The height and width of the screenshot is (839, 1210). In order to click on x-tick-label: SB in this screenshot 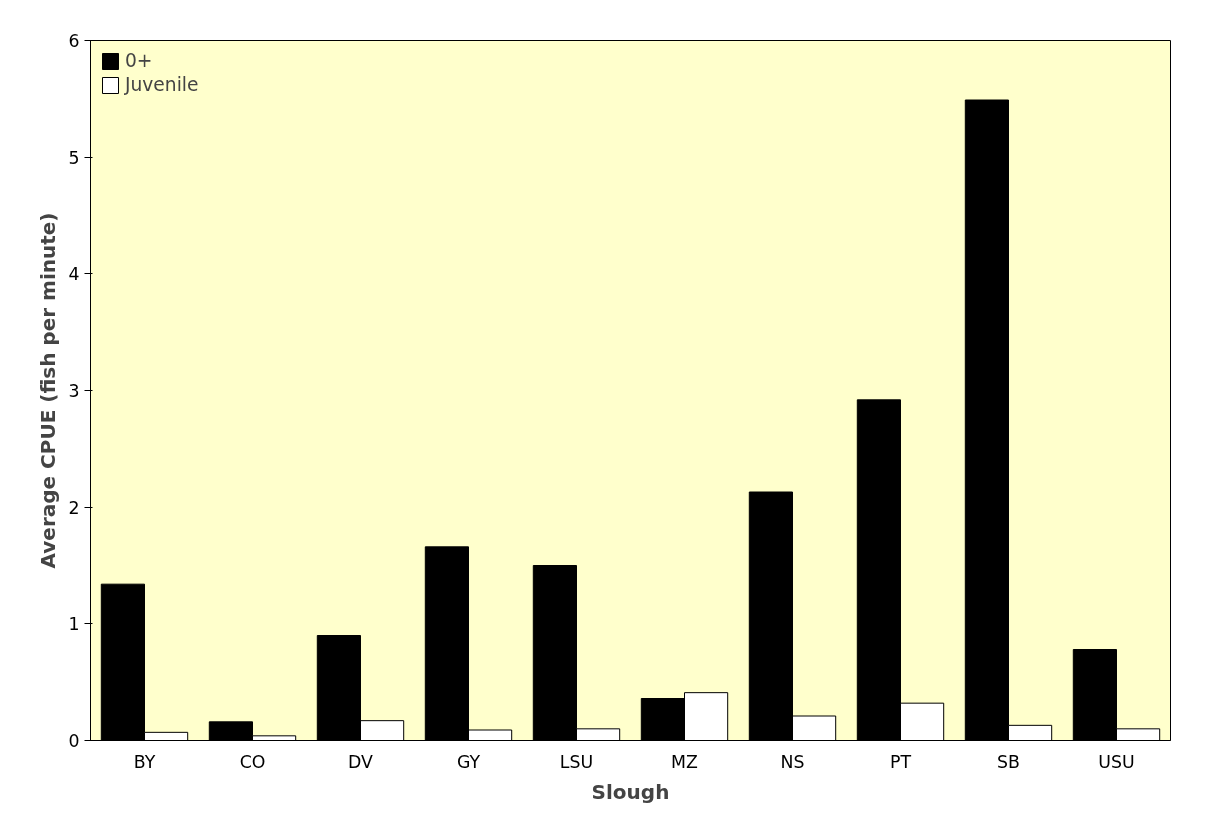, I will do `click(1008, 761)`.